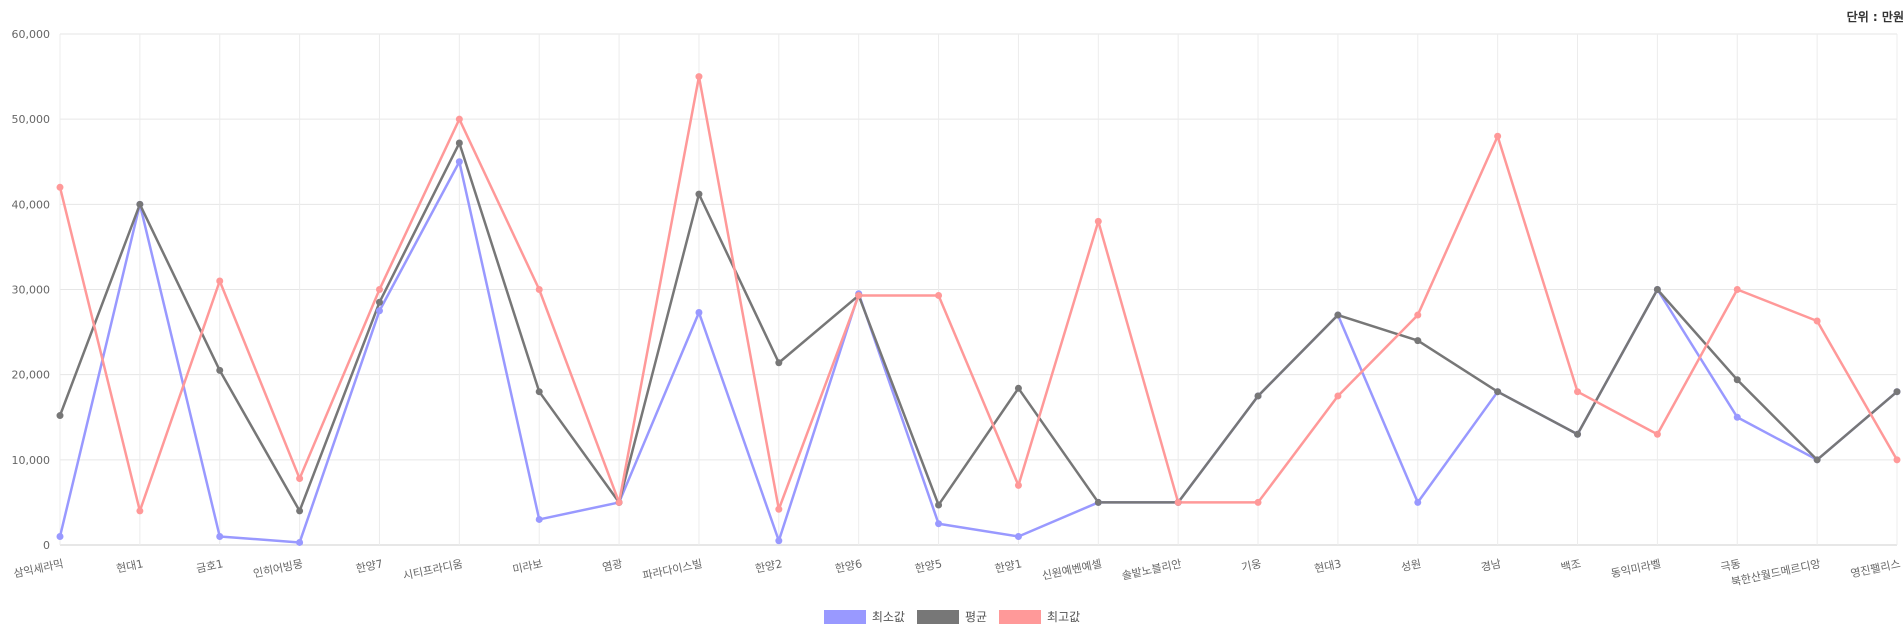  I want to click on x-tick-label: 솔밭노블리안, so click(1152, 569).